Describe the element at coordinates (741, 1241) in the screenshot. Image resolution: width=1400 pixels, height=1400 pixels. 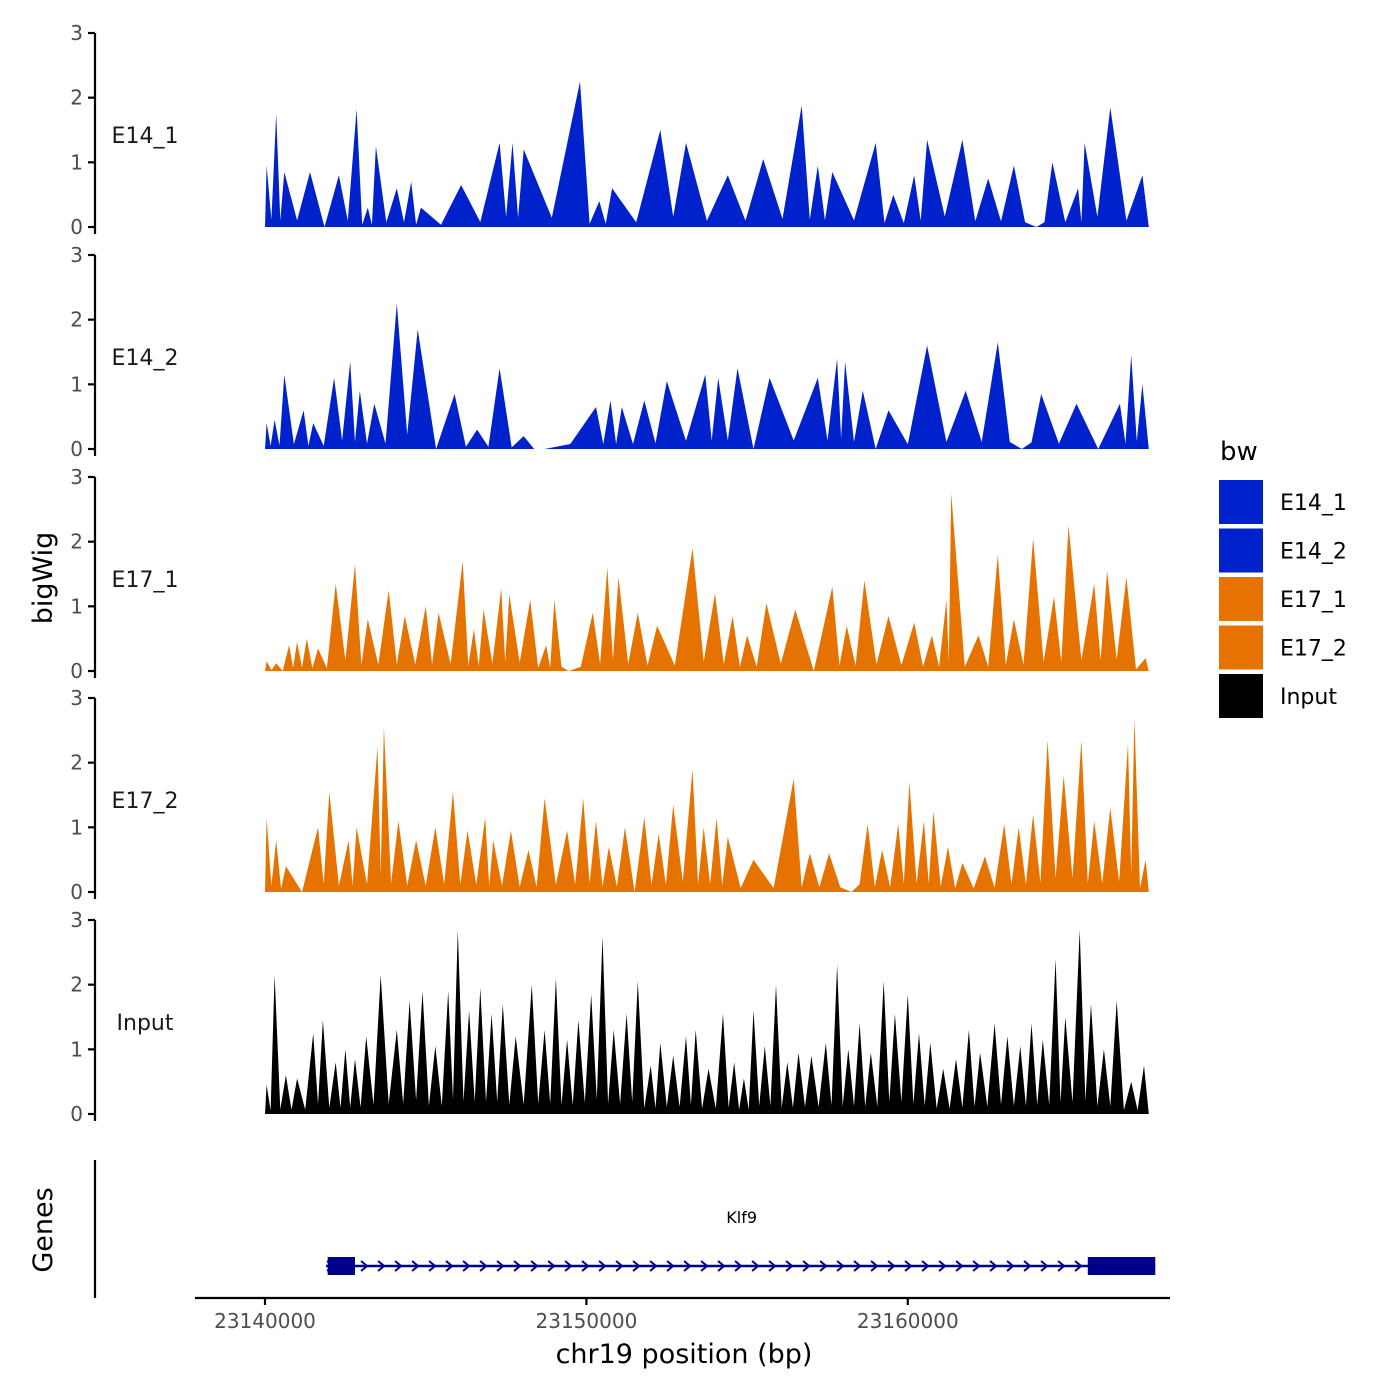
I see `gene-klf9: Klf9` at that location.